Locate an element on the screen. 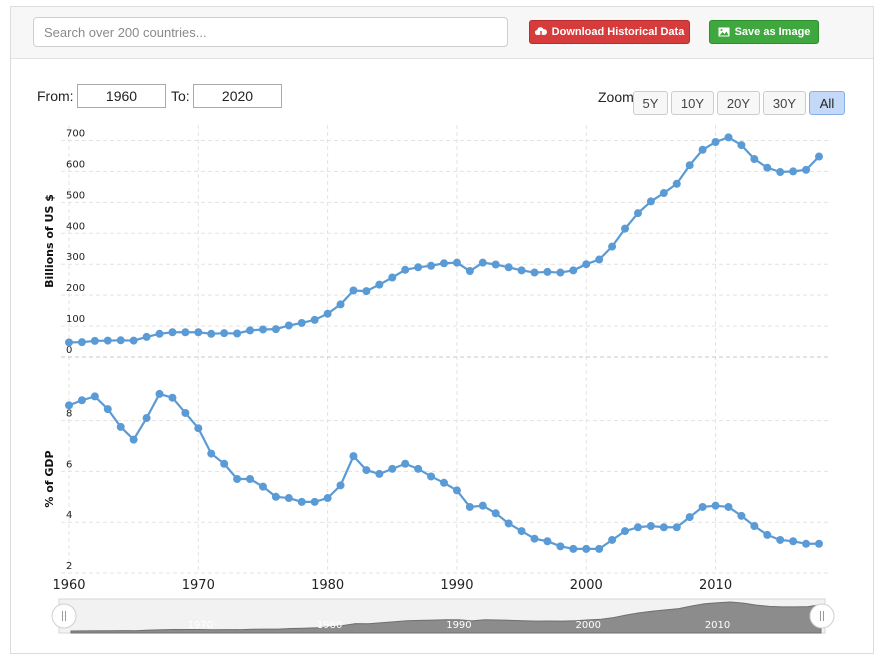 The width and height of the screenshot is (880, 661). navigator-right-handle is located at coordinates (822, 616).